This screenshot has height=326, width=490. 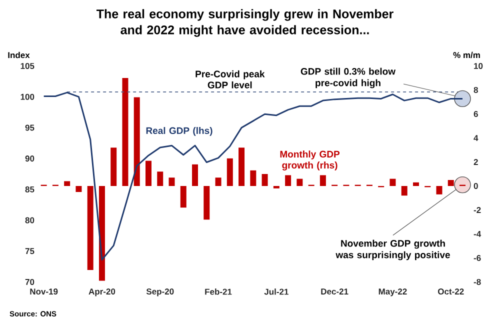 What do you see at coordinates (29, 281) in the screenshot?
I see `y-tick-label: 70` at bounding box center [29, 281].